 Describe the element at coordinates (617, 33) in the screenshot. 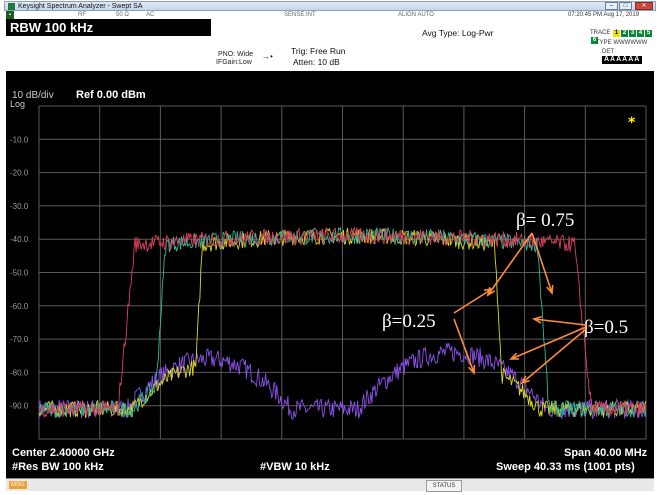

I see `trace-number-1: 1` at that location.